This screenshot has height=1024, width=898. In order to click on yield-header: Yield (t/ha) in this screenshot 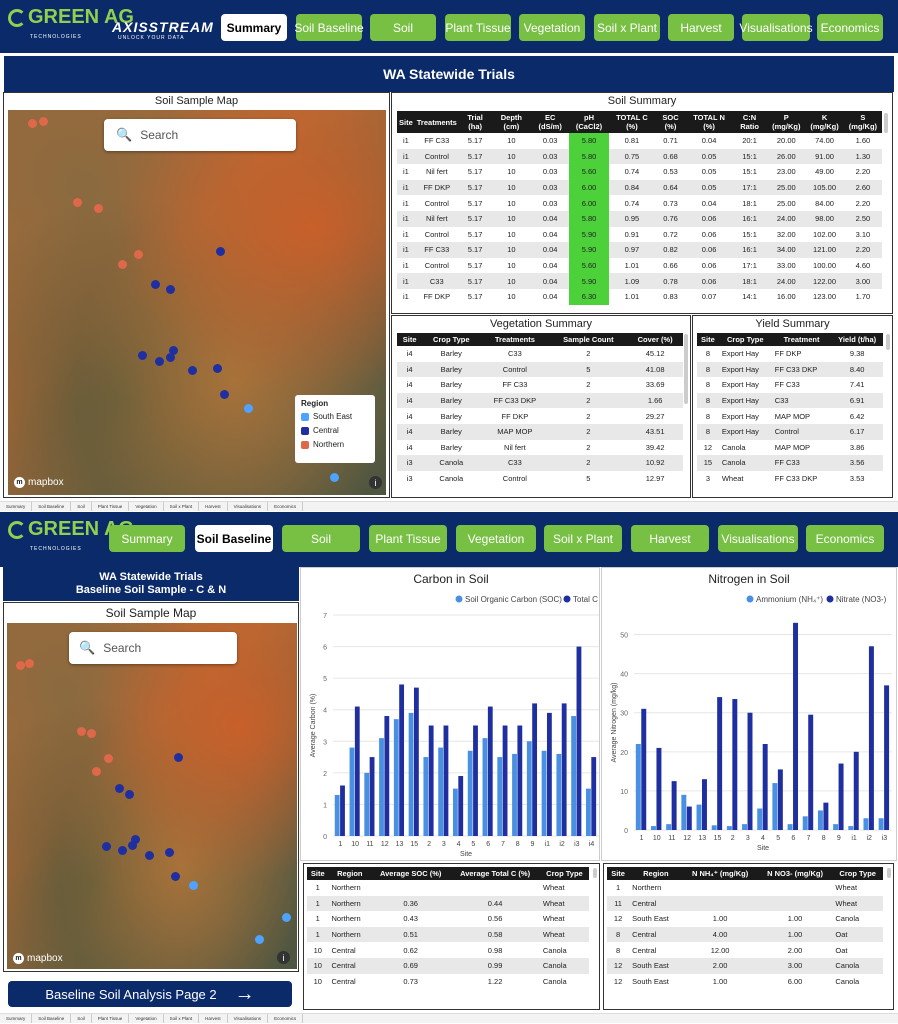, I will do `click(857, 339)`.